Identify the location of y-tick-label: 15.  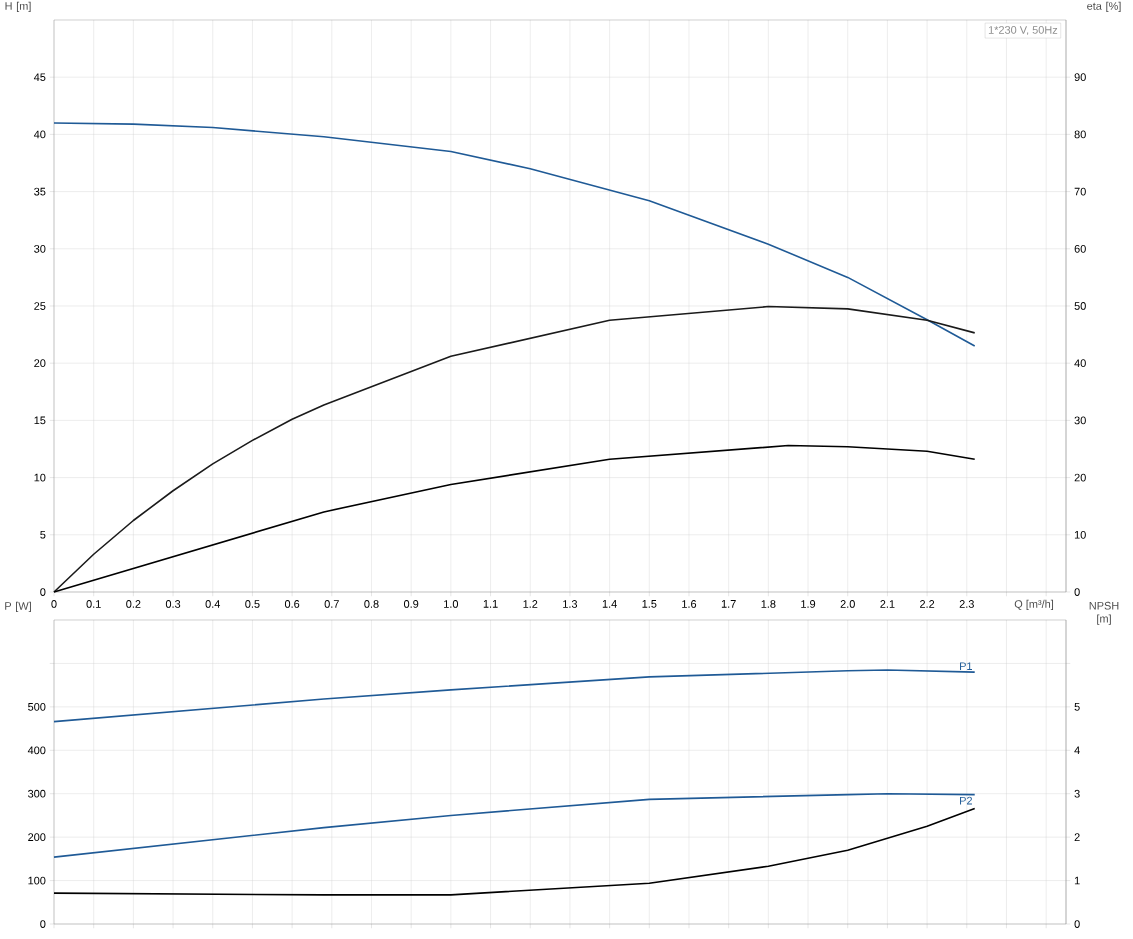
(40, 420).